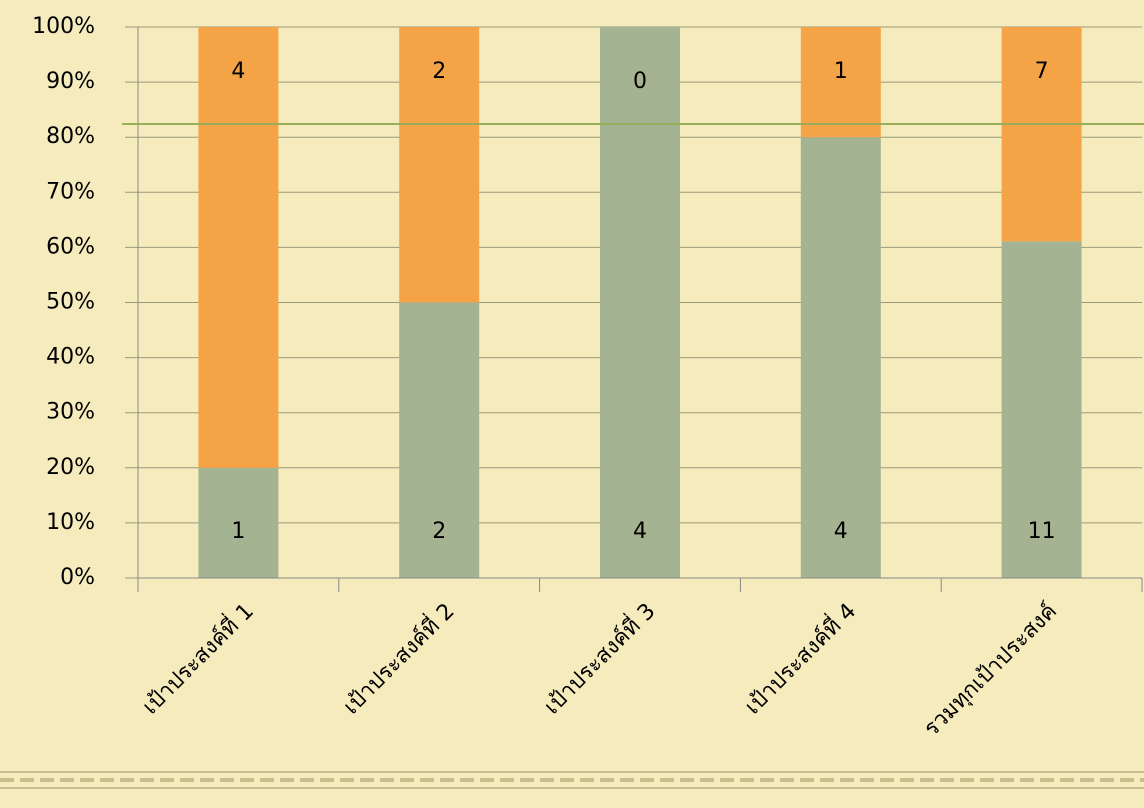 This screenshot has width=1144, height=808. What do you see at coordinates (1042, 531) in the screenshot?
I see `data-label: 11` at bounding box center [1042, 531].